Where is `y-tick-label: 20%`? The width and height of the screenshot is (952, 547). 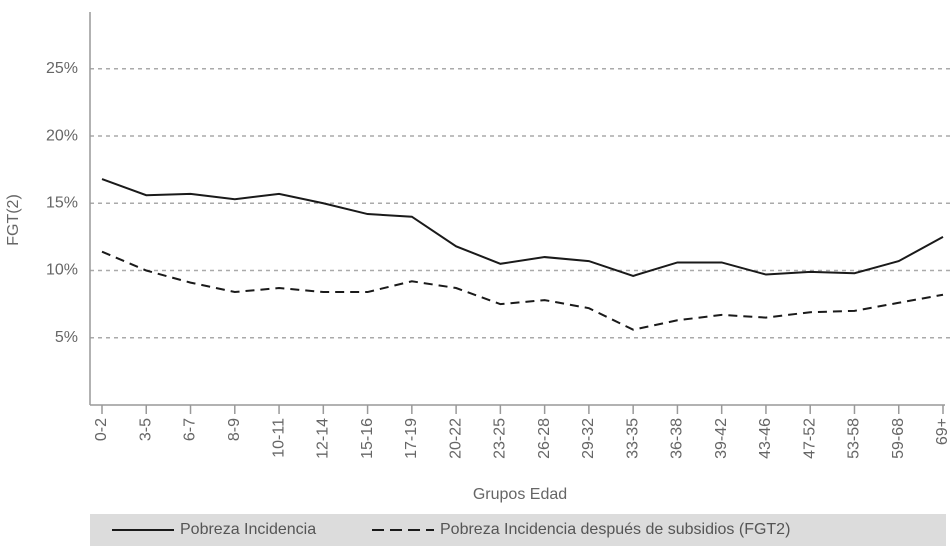 y-tick-label: 20% is located at coordinates (62, 135).